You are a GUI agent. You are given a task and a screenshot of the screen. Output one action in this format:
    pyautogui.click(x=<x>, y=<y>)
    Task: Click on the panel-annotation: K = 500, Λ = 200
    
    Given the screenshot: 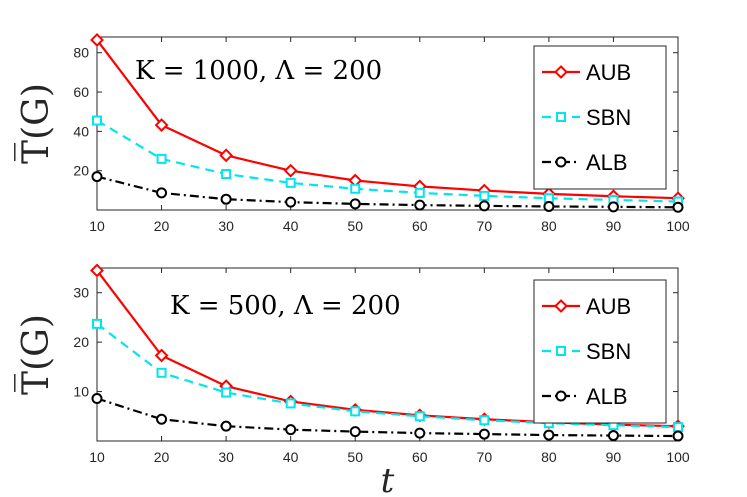 What is the action you would take?
    pyautogui.click(x=285, y=306)
    